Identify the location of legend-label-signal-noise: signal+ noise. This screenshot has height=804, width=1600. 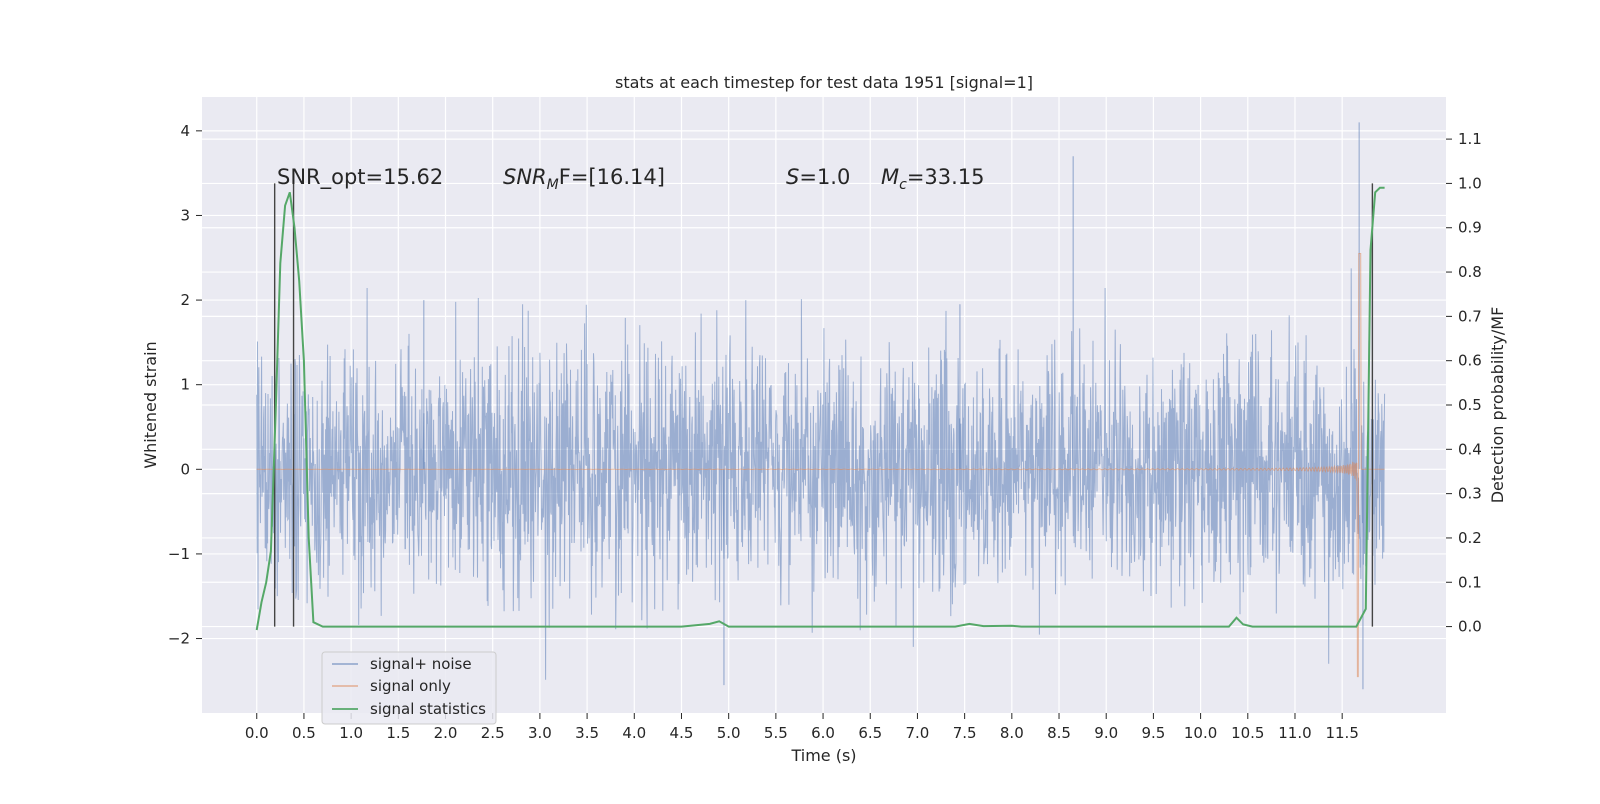
(421, 664).